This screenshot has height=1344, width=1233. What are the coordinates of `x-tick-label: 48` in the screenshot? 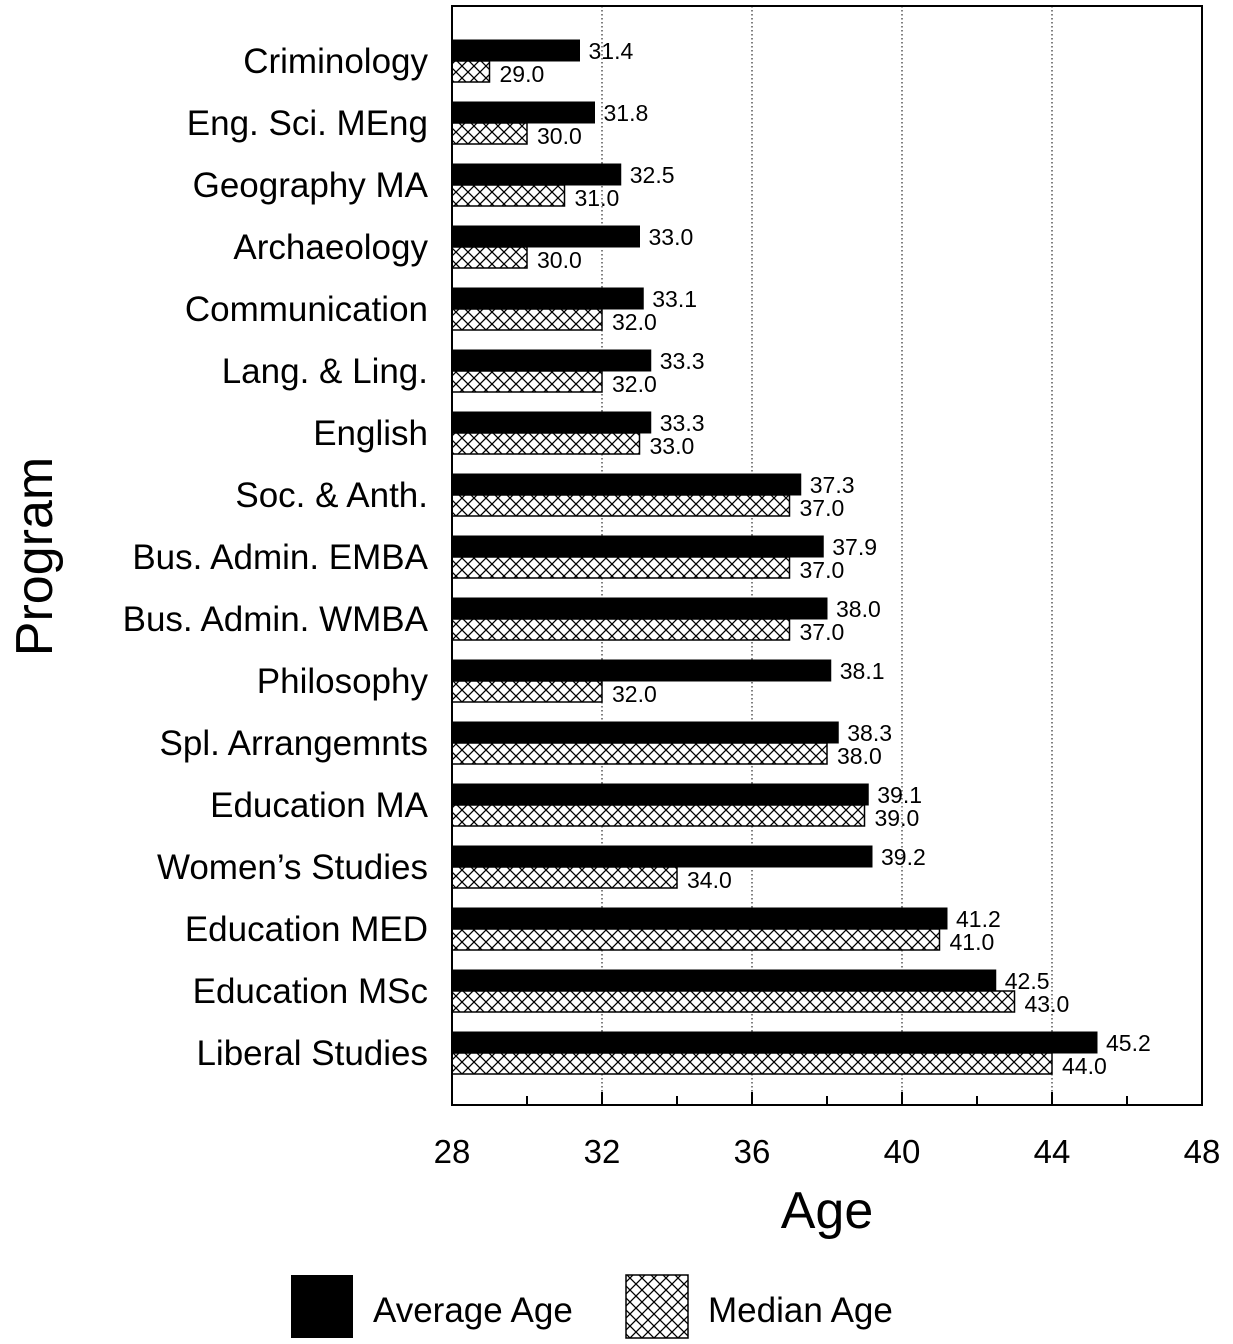 It's located at (1202, 1151).